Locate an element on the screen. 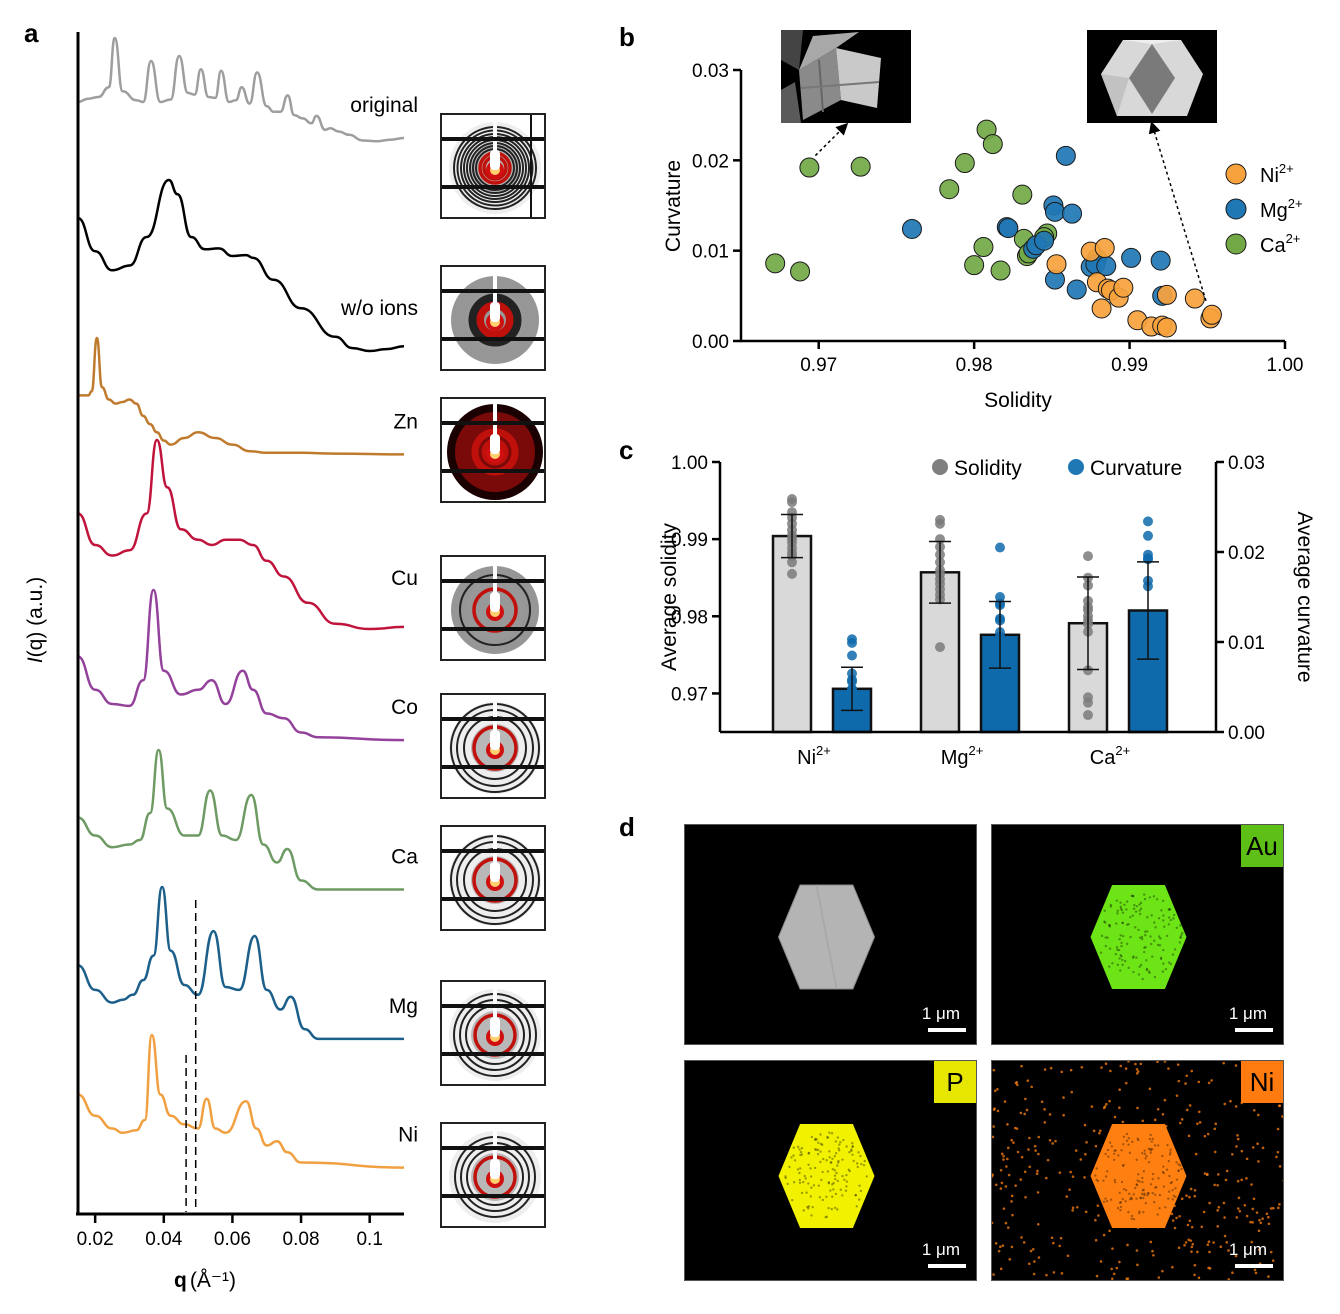 The height and width of the screenshot is (1314, 1340). scatter-point-ca is located at coordinates (860, 166).